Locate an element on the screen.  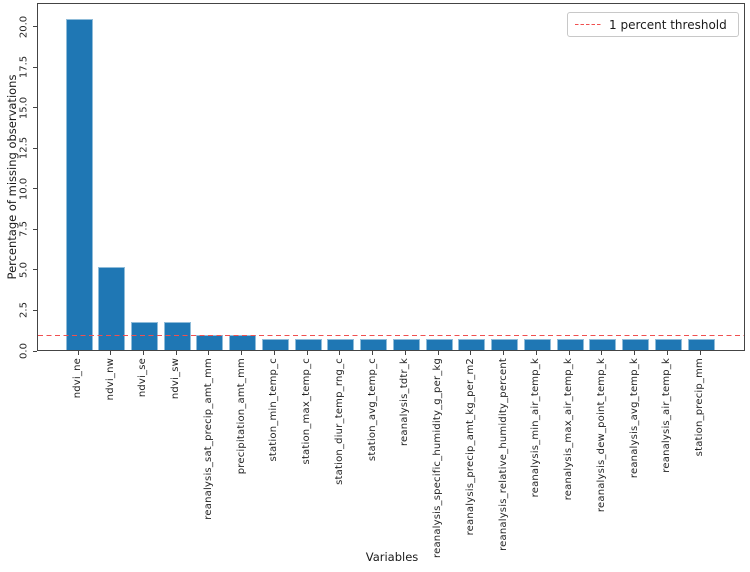
x-tick-label-station_diur_temp_rng_c: station_diur_temp_rng_c is located at coordinates (339, 421).